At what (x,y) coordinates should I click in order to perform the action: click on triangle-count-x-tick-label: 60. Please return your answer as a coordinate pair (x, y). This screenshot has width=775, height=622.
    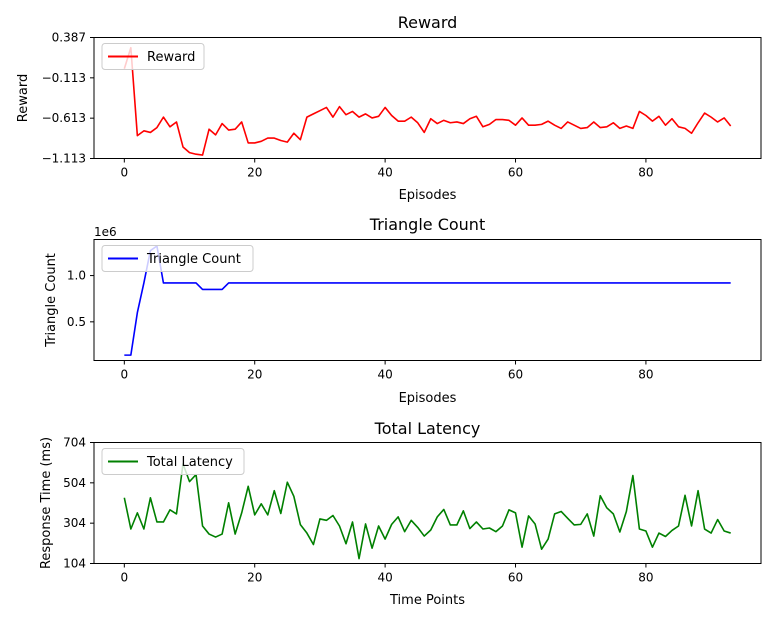
    Looking at the image, I should click on (515, 375).